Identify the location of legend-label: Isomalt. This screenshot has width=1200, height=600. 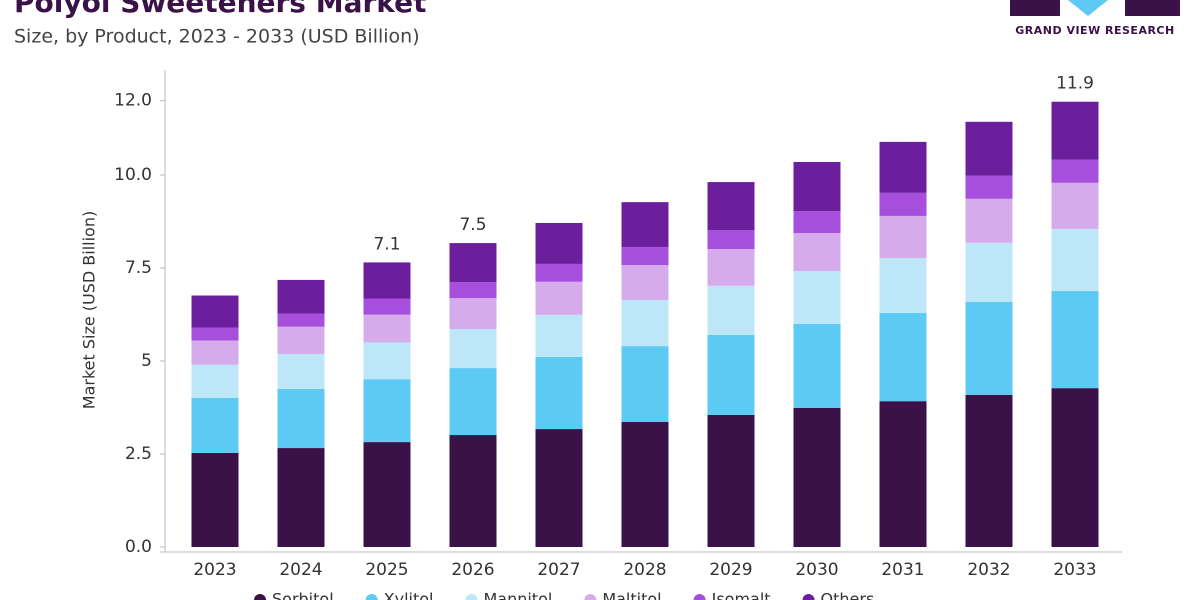
(741, 595).